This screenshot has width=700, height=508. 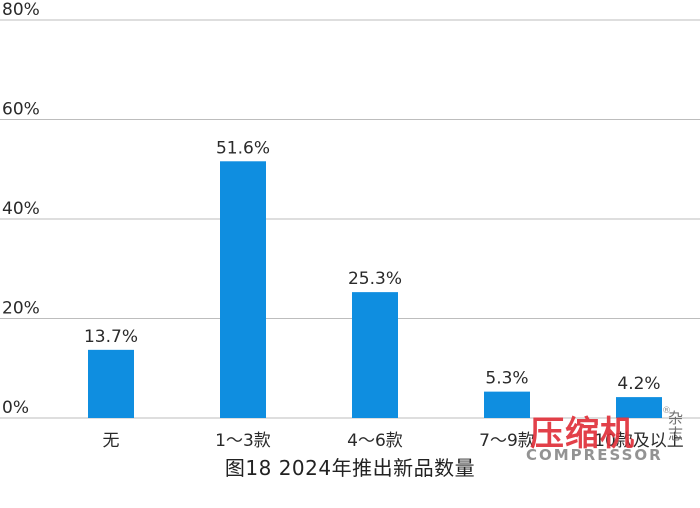 I want to click on data-label: 13.7%, so click(x=111, y=337).